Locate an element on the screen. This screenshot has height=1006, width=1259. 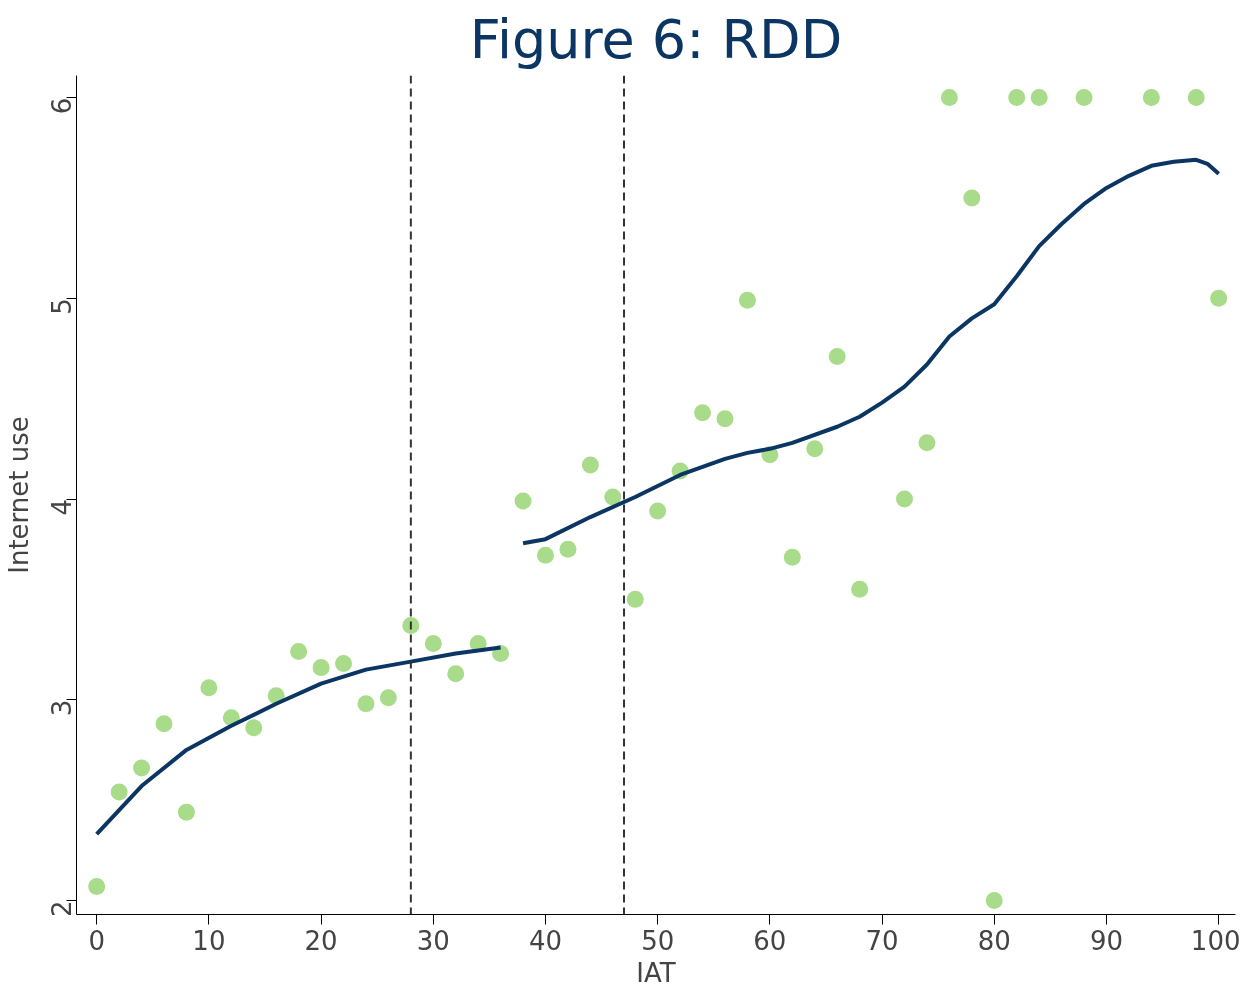
y-tick-label: 4 is located at coordinates (62, 507).